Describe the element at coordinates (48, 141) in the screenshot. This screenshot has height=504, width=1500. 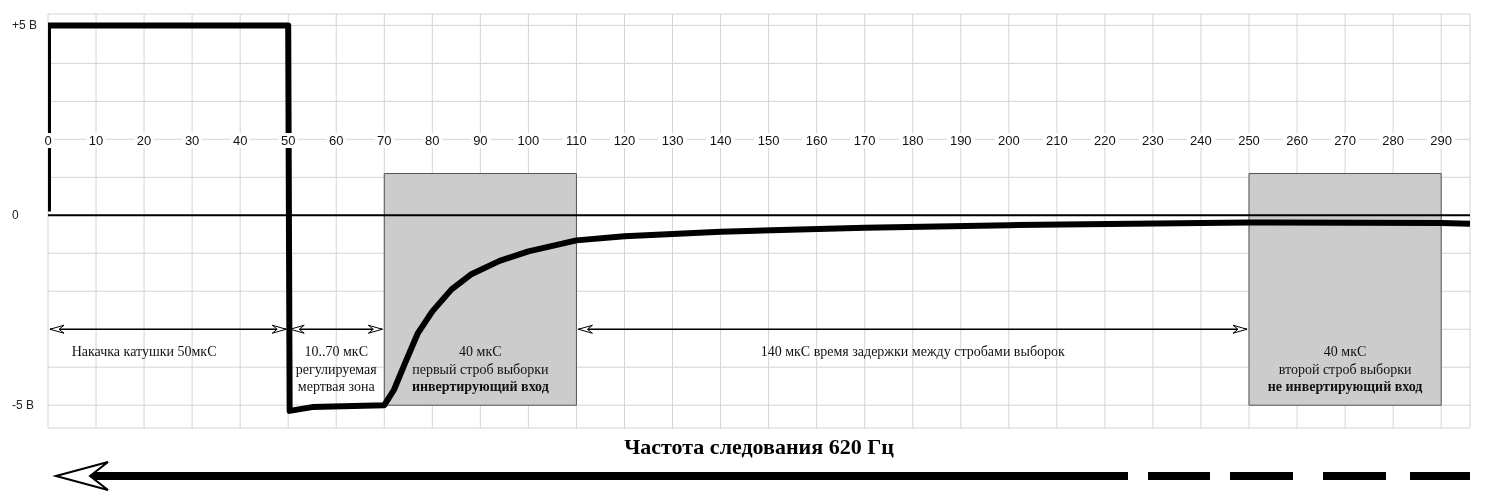
I see `x-tick-label: 0` at that location.